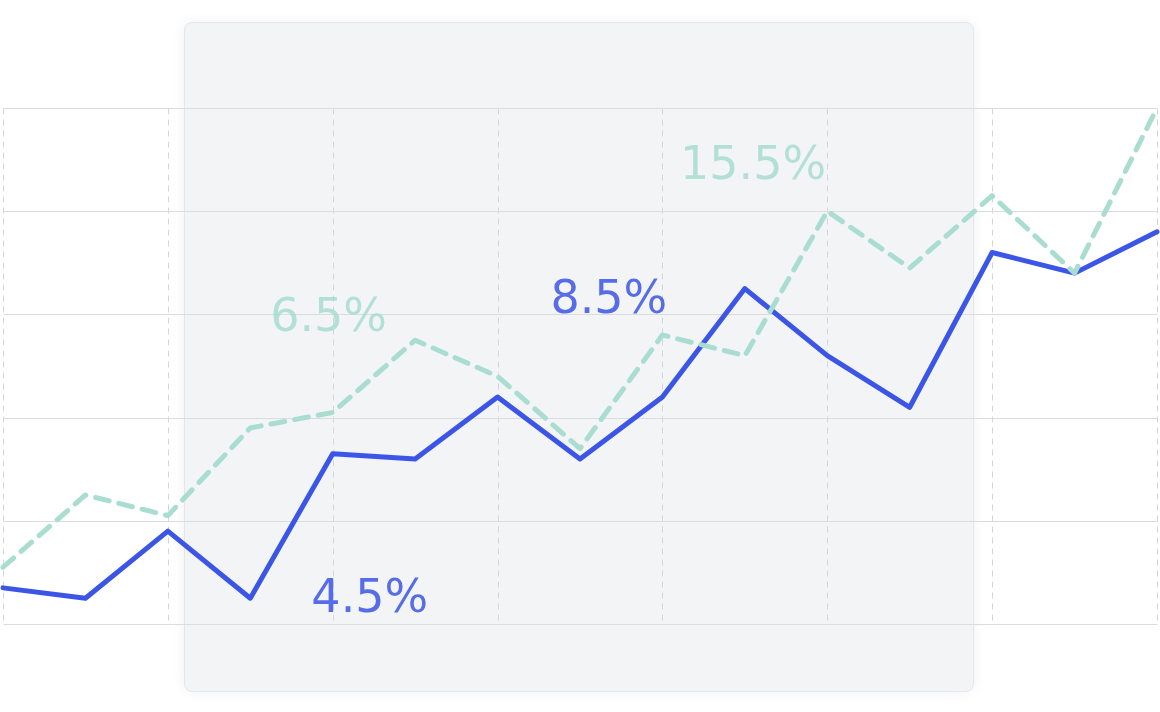  What do you see at coordinates (753, 162) in the screenshot?
I see `annotation: 15.5%` at bounding box center [753, 162].